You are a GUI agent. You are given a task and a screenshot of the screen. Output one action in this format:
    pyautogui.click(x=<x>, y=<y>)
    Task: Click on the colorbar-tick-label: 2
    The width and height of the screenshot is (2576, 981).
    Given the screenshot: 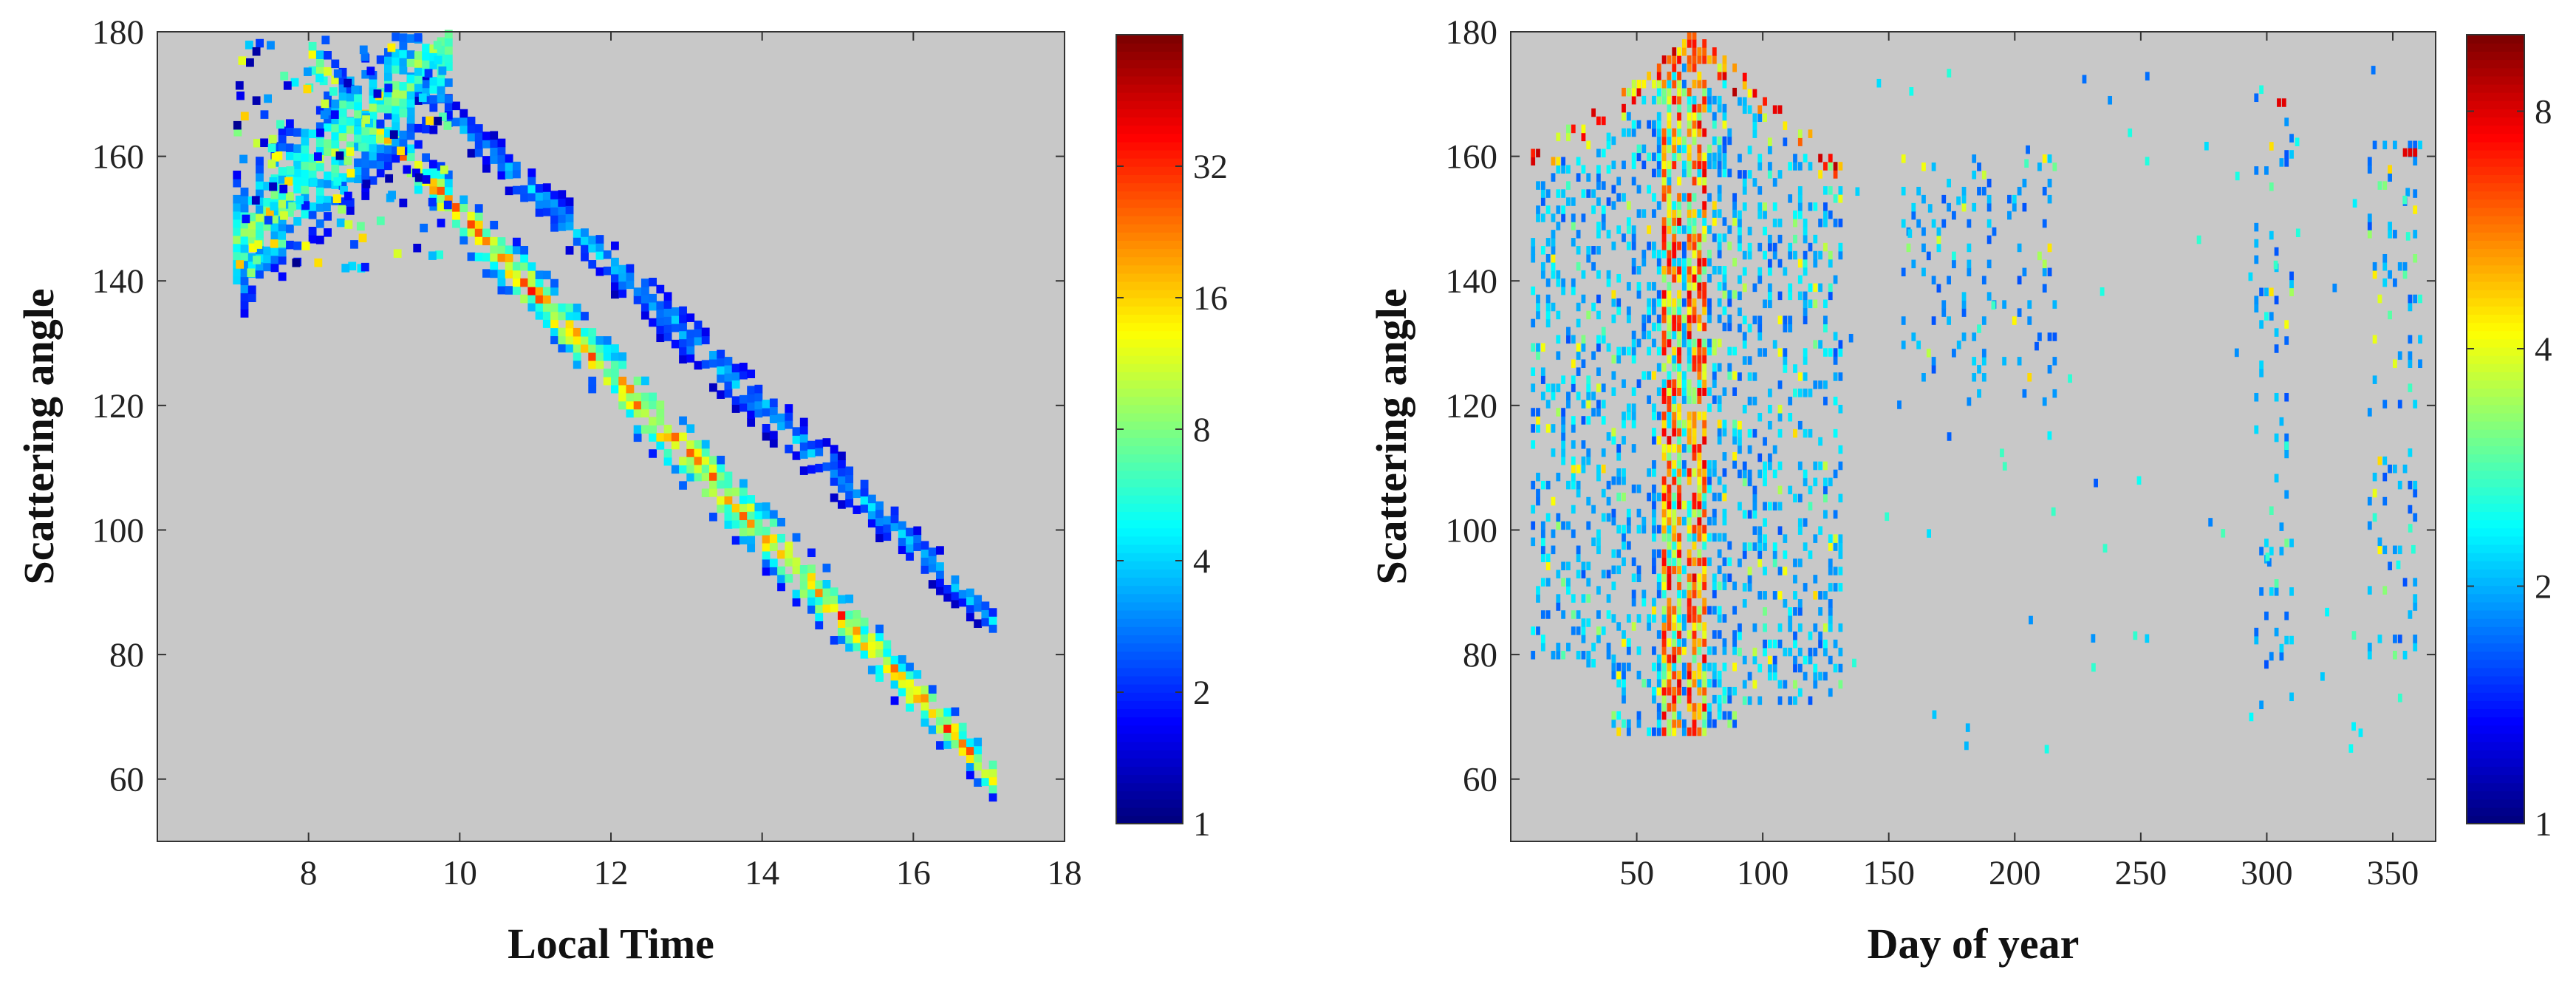 What is the action you would take?
    pyautogui.click(x=2543, y=586)
    